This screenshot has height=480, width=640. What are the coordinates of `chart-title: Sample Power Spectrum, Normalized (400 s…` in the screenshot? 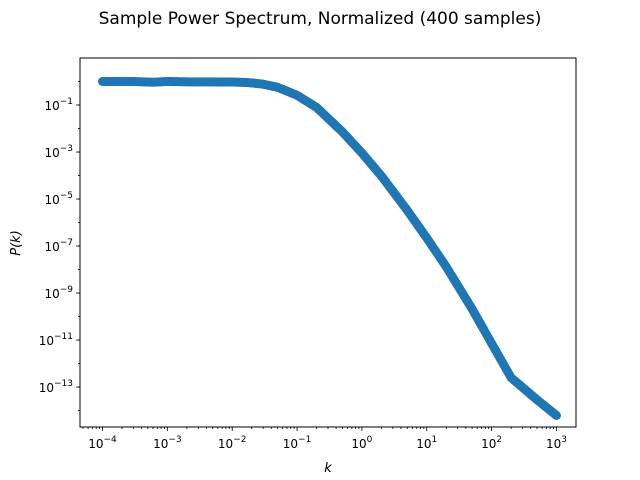 It's located at (320, 19).